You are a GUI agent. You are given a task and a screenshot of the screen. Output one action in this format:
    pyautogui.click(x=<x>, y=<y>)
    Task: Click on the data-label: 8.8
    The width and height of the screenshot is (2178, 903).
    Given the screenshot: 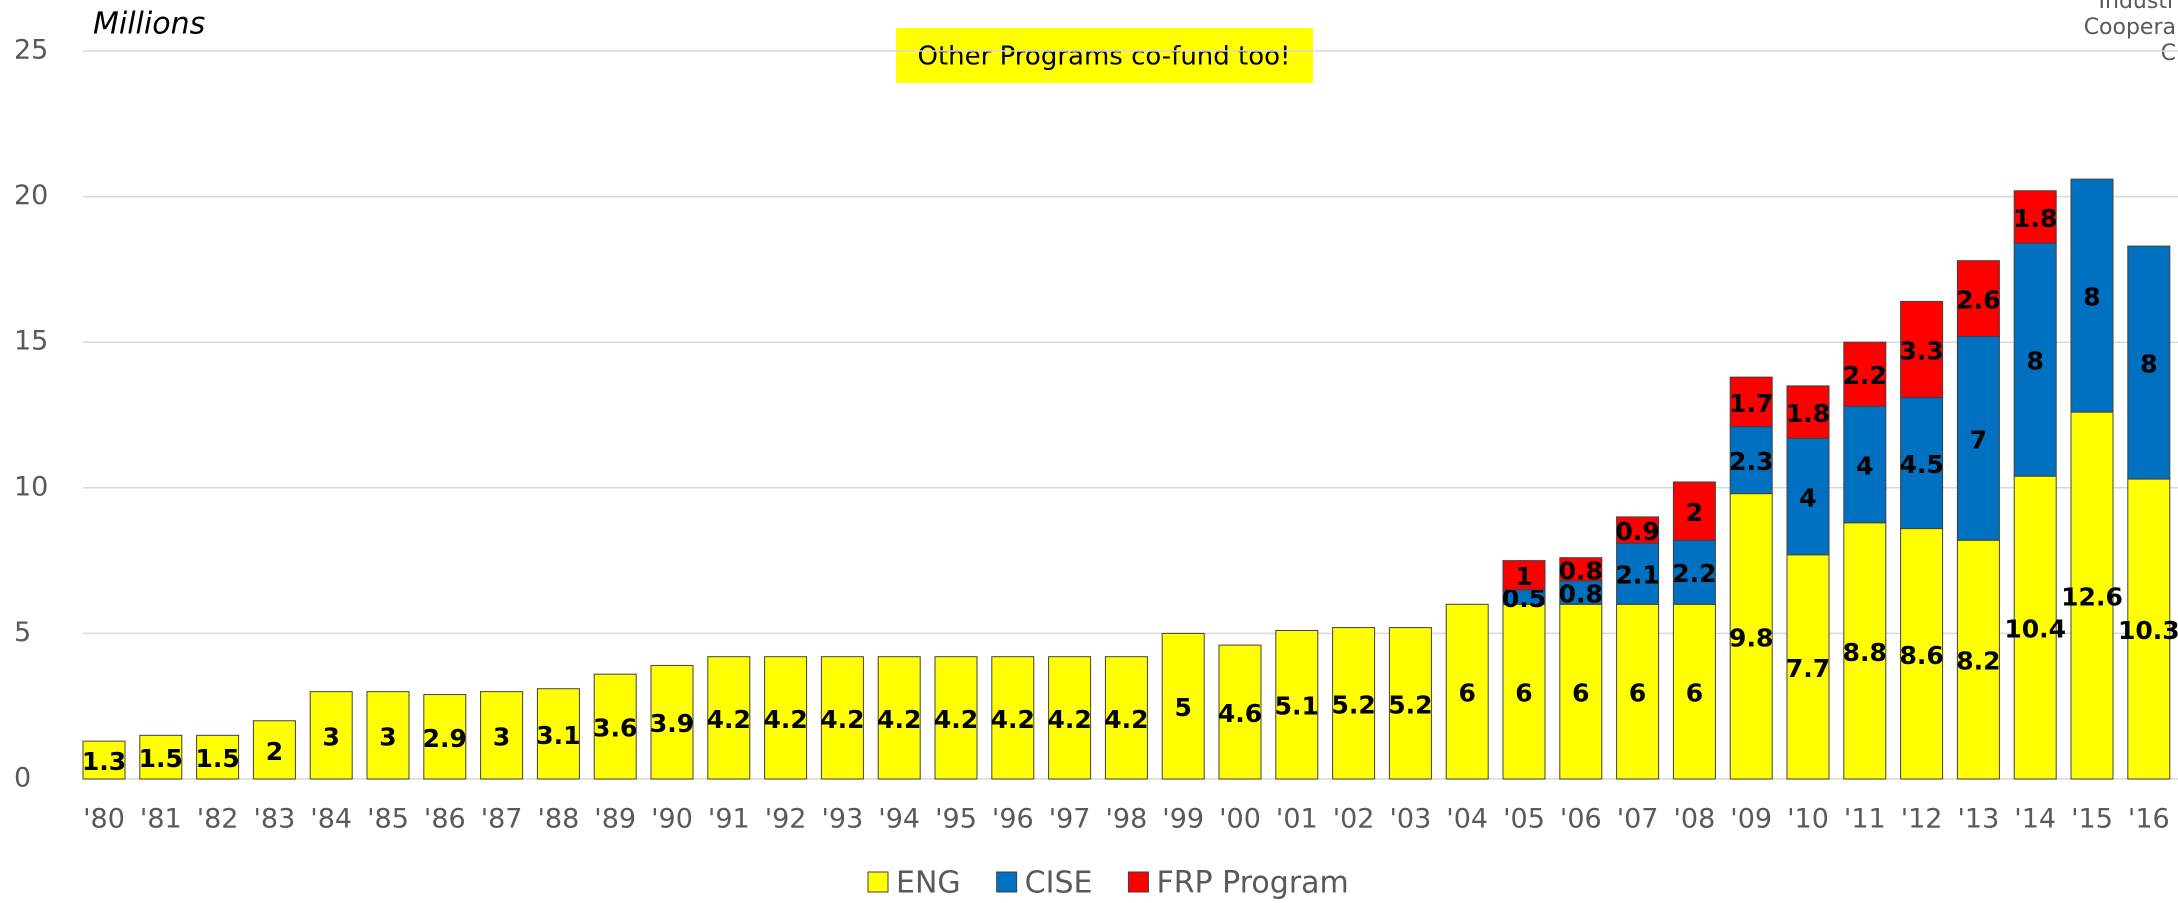 What is the action you would take?
    pyautogui.click(x=1865, y=652)
    